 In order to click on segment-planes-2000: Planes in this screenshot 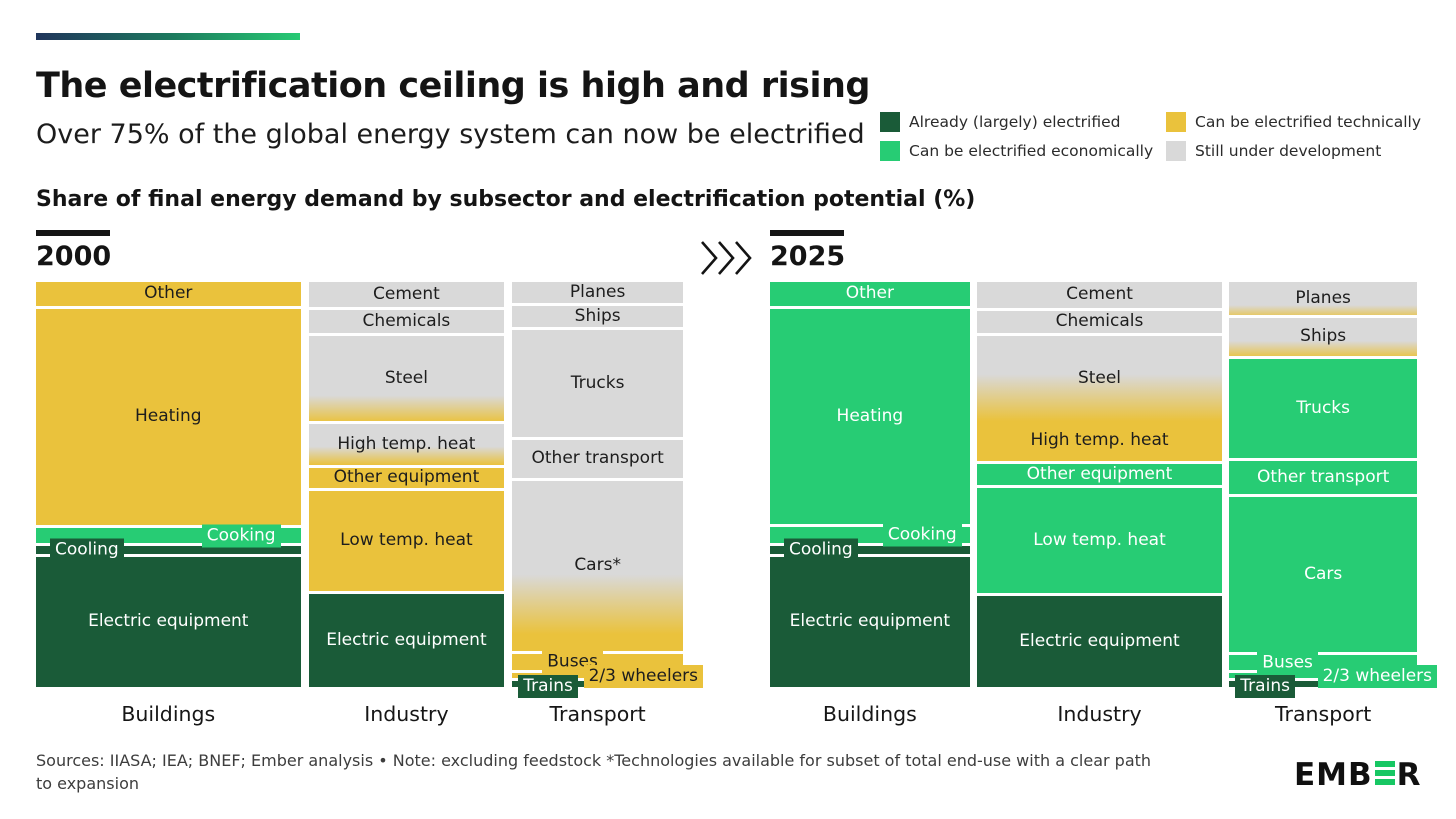, I will do `click(597, 292)`.